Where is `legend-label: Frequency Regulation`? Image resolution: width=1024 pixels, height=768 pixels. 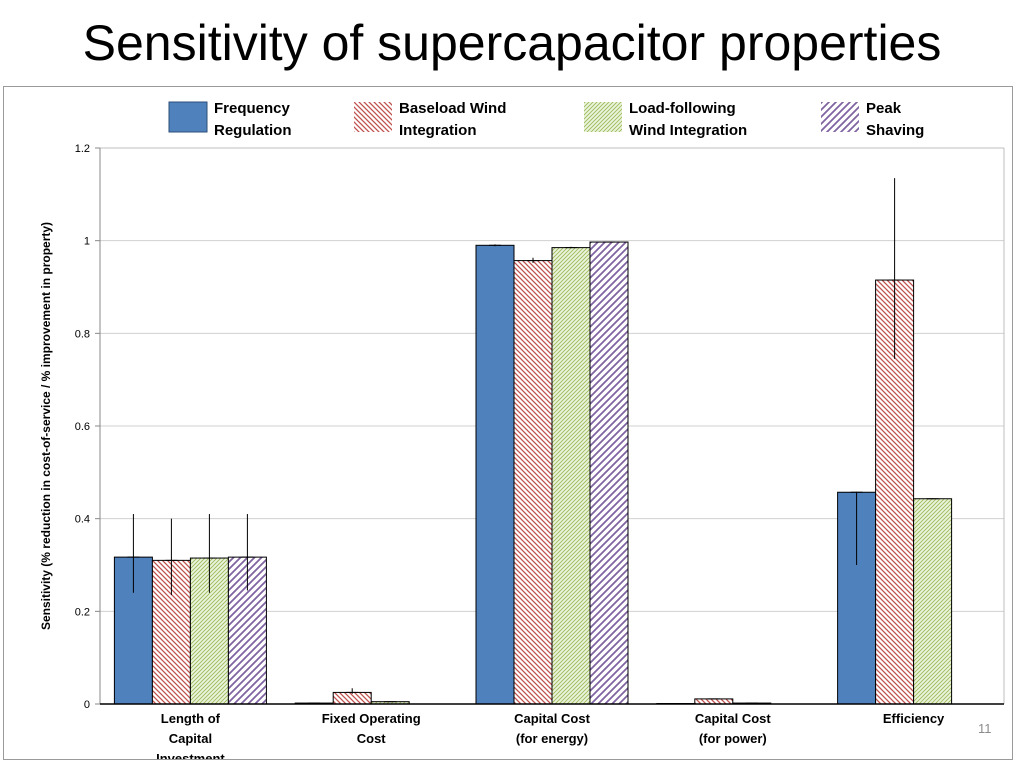 legend-label: Frequency Regulation is located at coordinates (253, 119).